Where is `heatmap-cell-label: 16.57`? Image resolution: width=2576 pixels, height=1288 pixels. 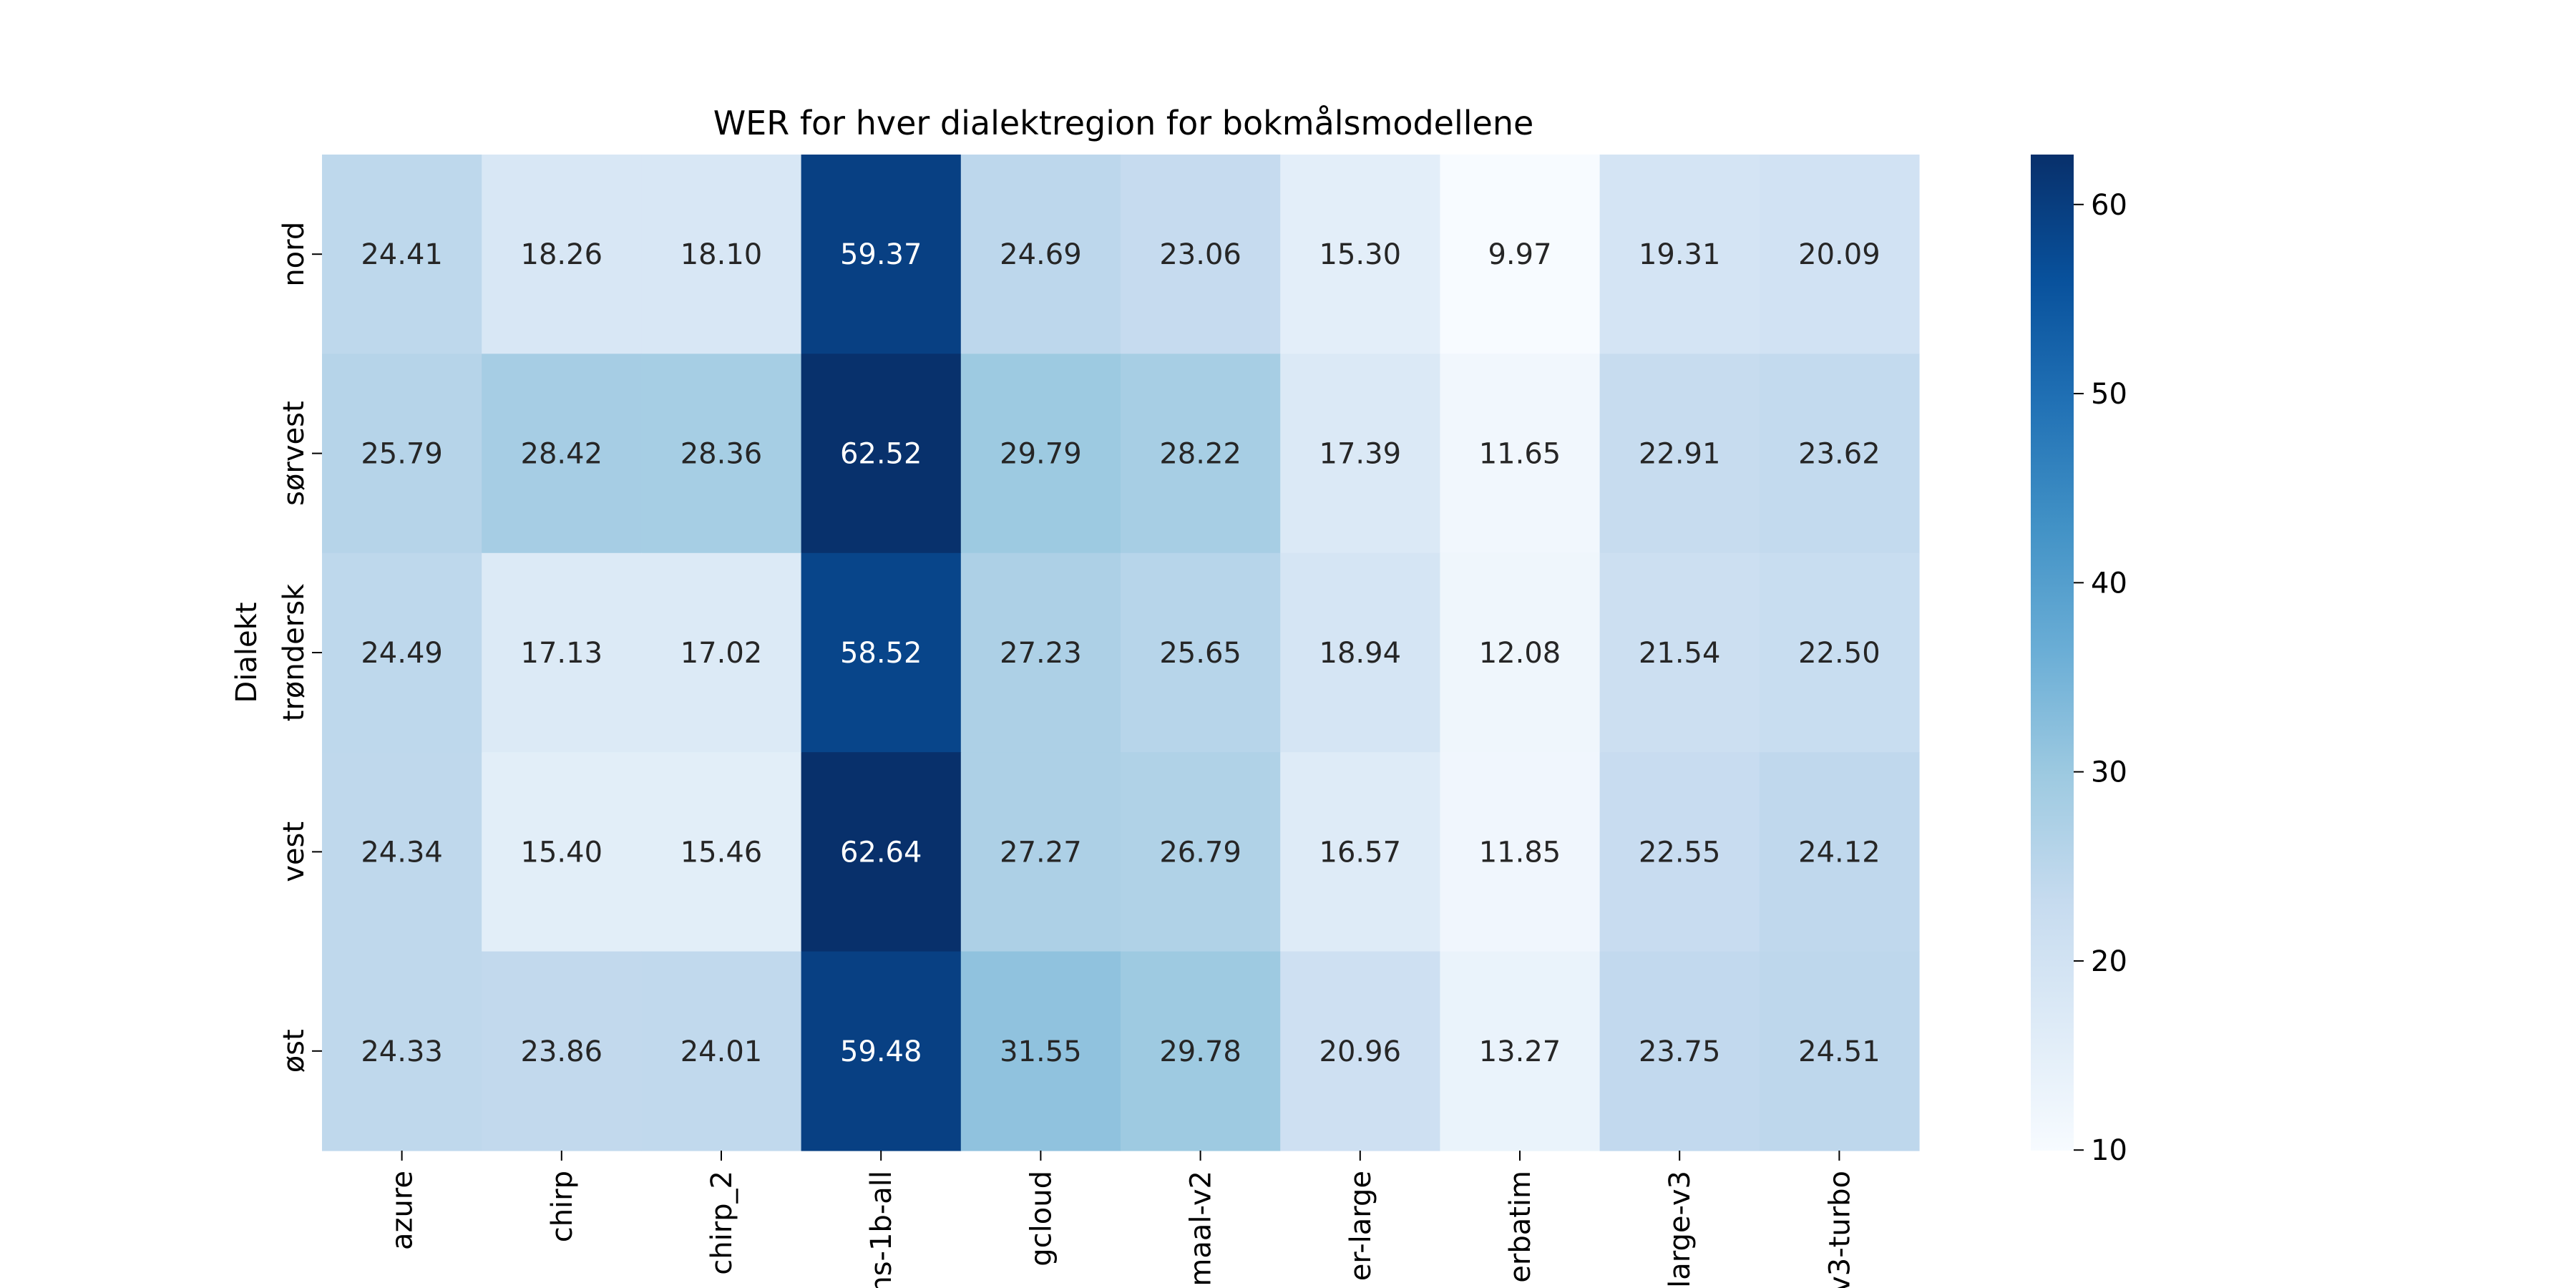 heatmap-cell-label: 16.57 is located at coordinates (1360, 852).